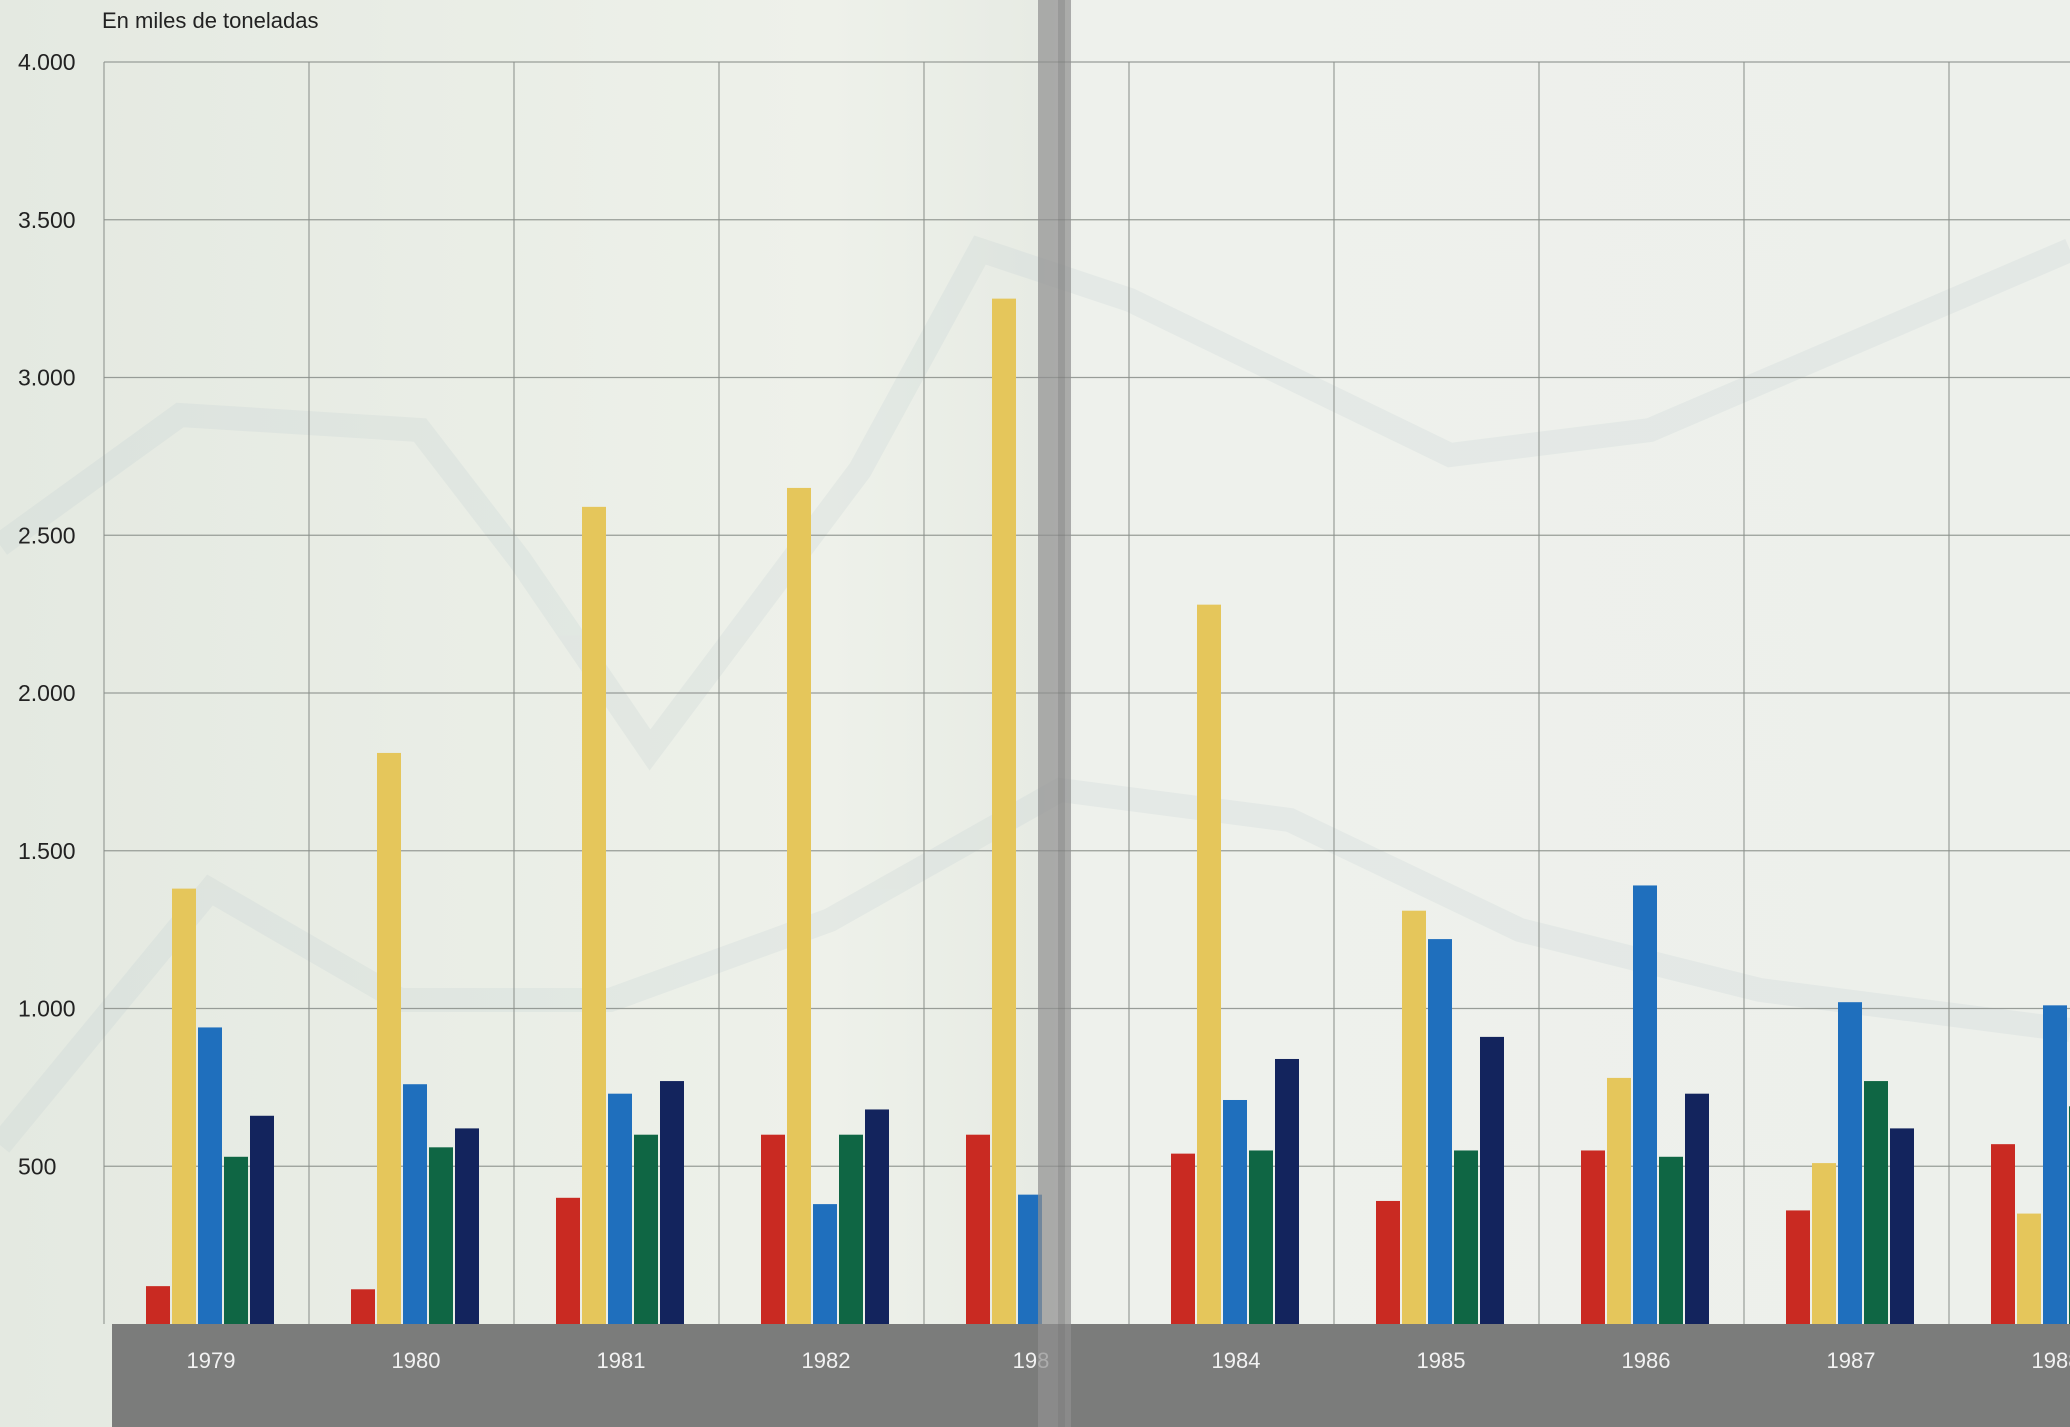 The width and height of the screenshot is (2070, 1427). What do you see at coordinates (47, 220) in the screenshot?
I see `y-tick-label: 3.500` at bounding box center [47, 220].